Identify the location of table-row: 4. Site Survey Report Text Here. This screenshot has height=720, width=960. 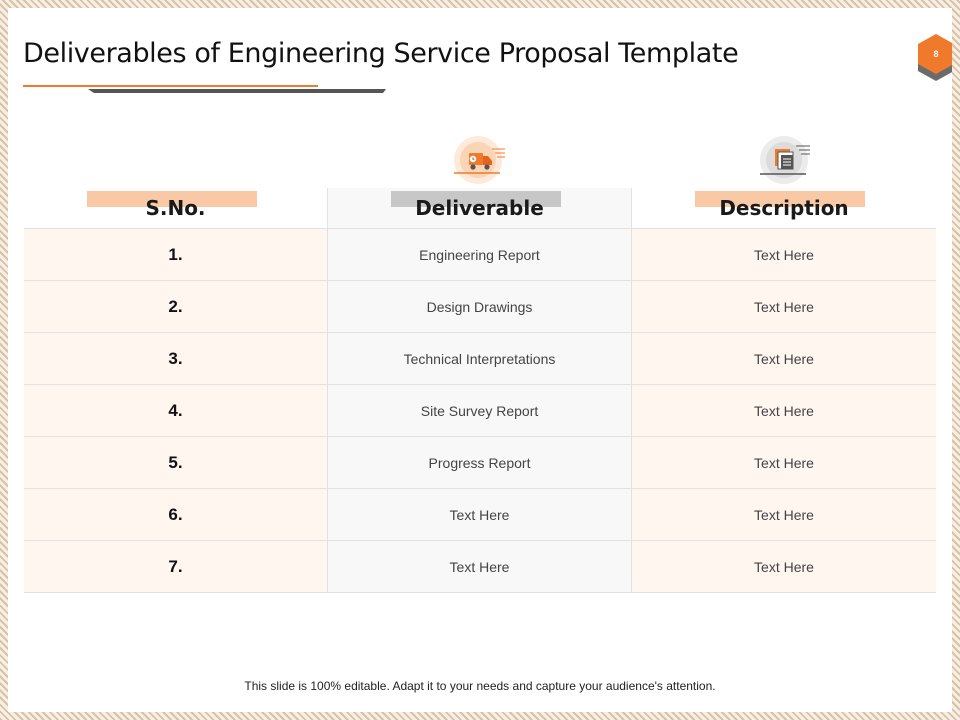
(480, 411).